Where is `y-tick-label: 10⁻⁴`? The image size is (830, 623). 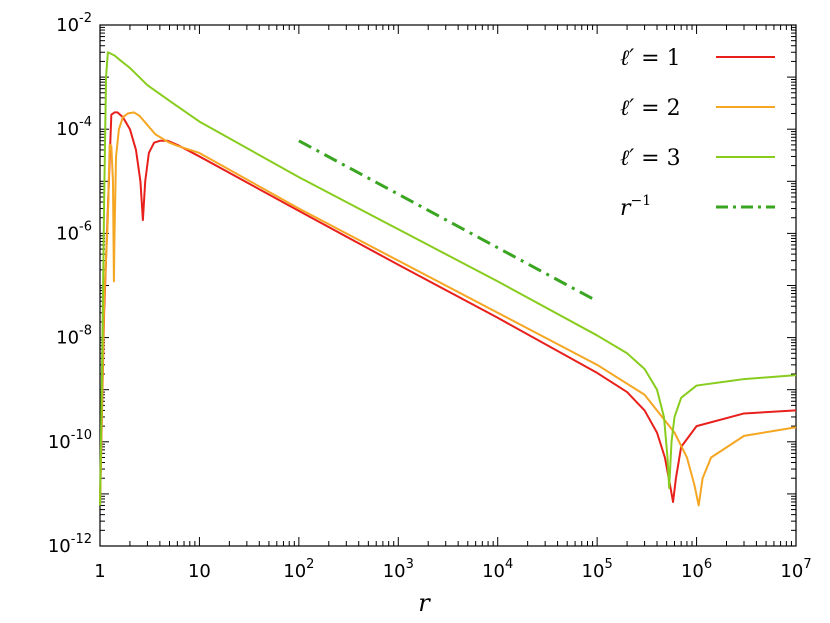
y-tick-label: 10⁻⁴ is located at coordinates (74, 127).